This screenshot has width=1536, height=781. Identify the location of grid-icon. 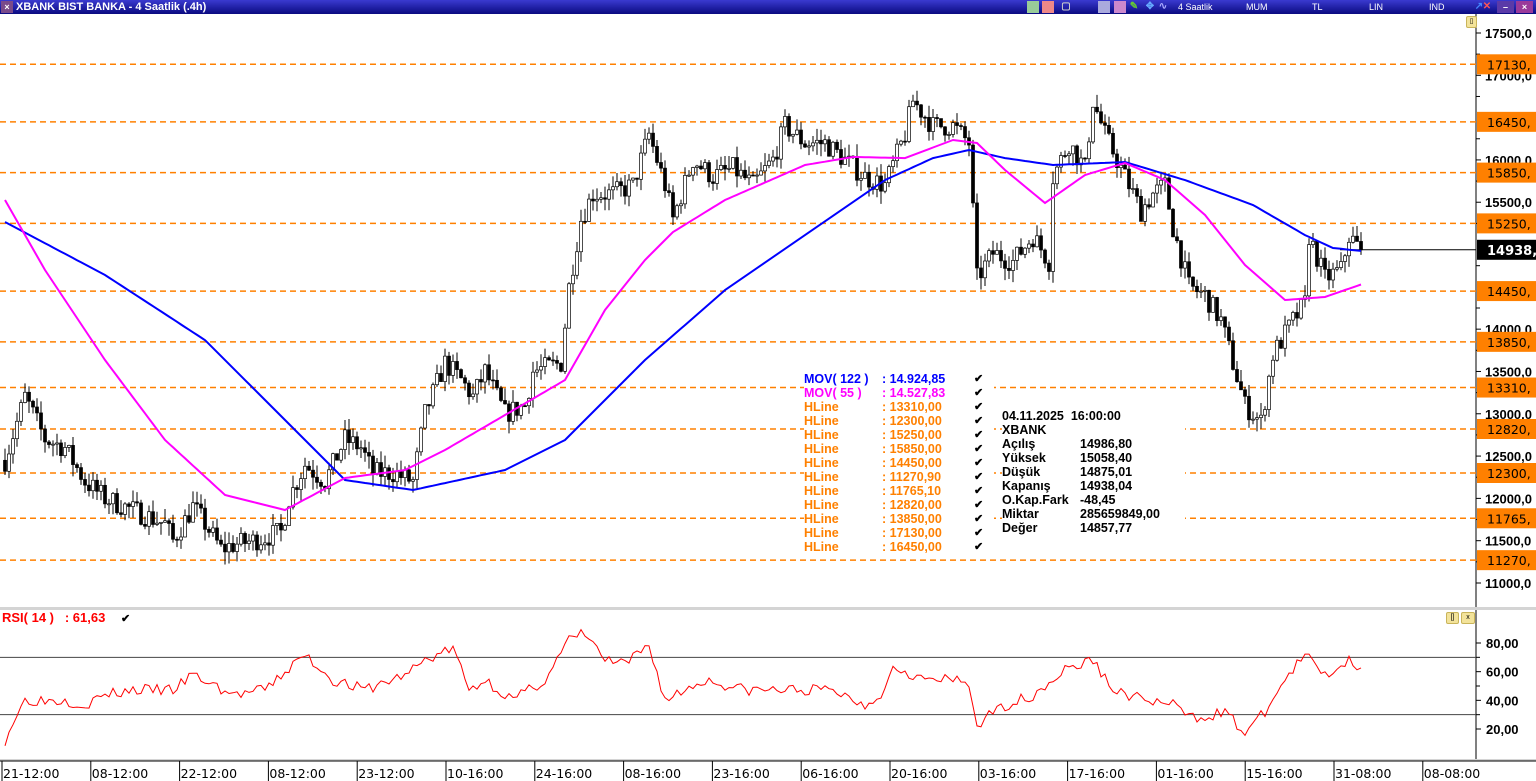
(1104, 7).